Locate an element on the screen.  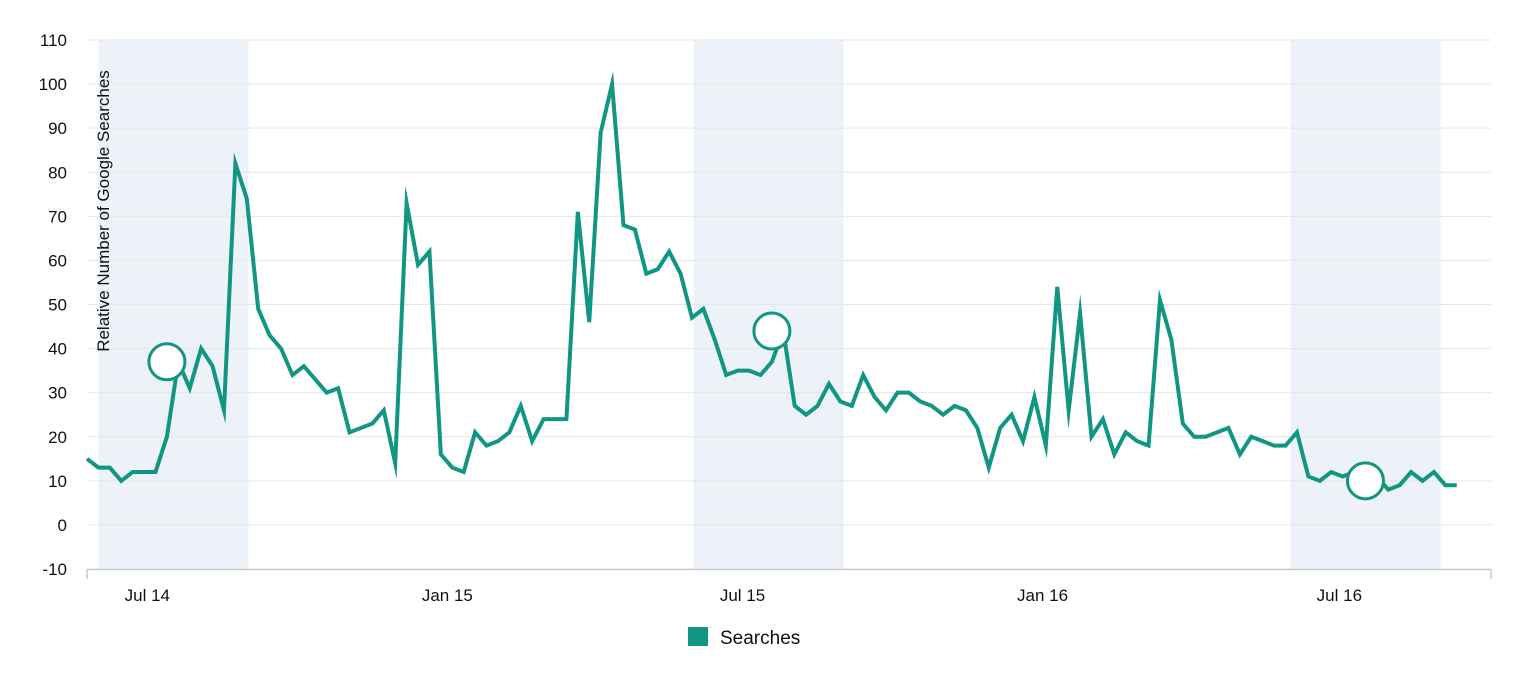
x-tick-label: Jan 15 is located at coordinates (447, 595).